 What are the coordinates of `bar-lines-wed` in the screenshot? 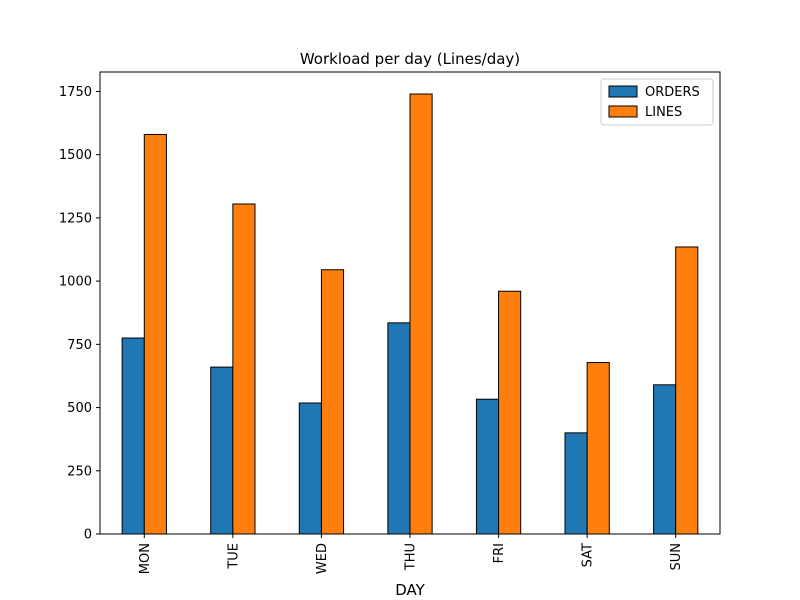 It's located at (332, 402).